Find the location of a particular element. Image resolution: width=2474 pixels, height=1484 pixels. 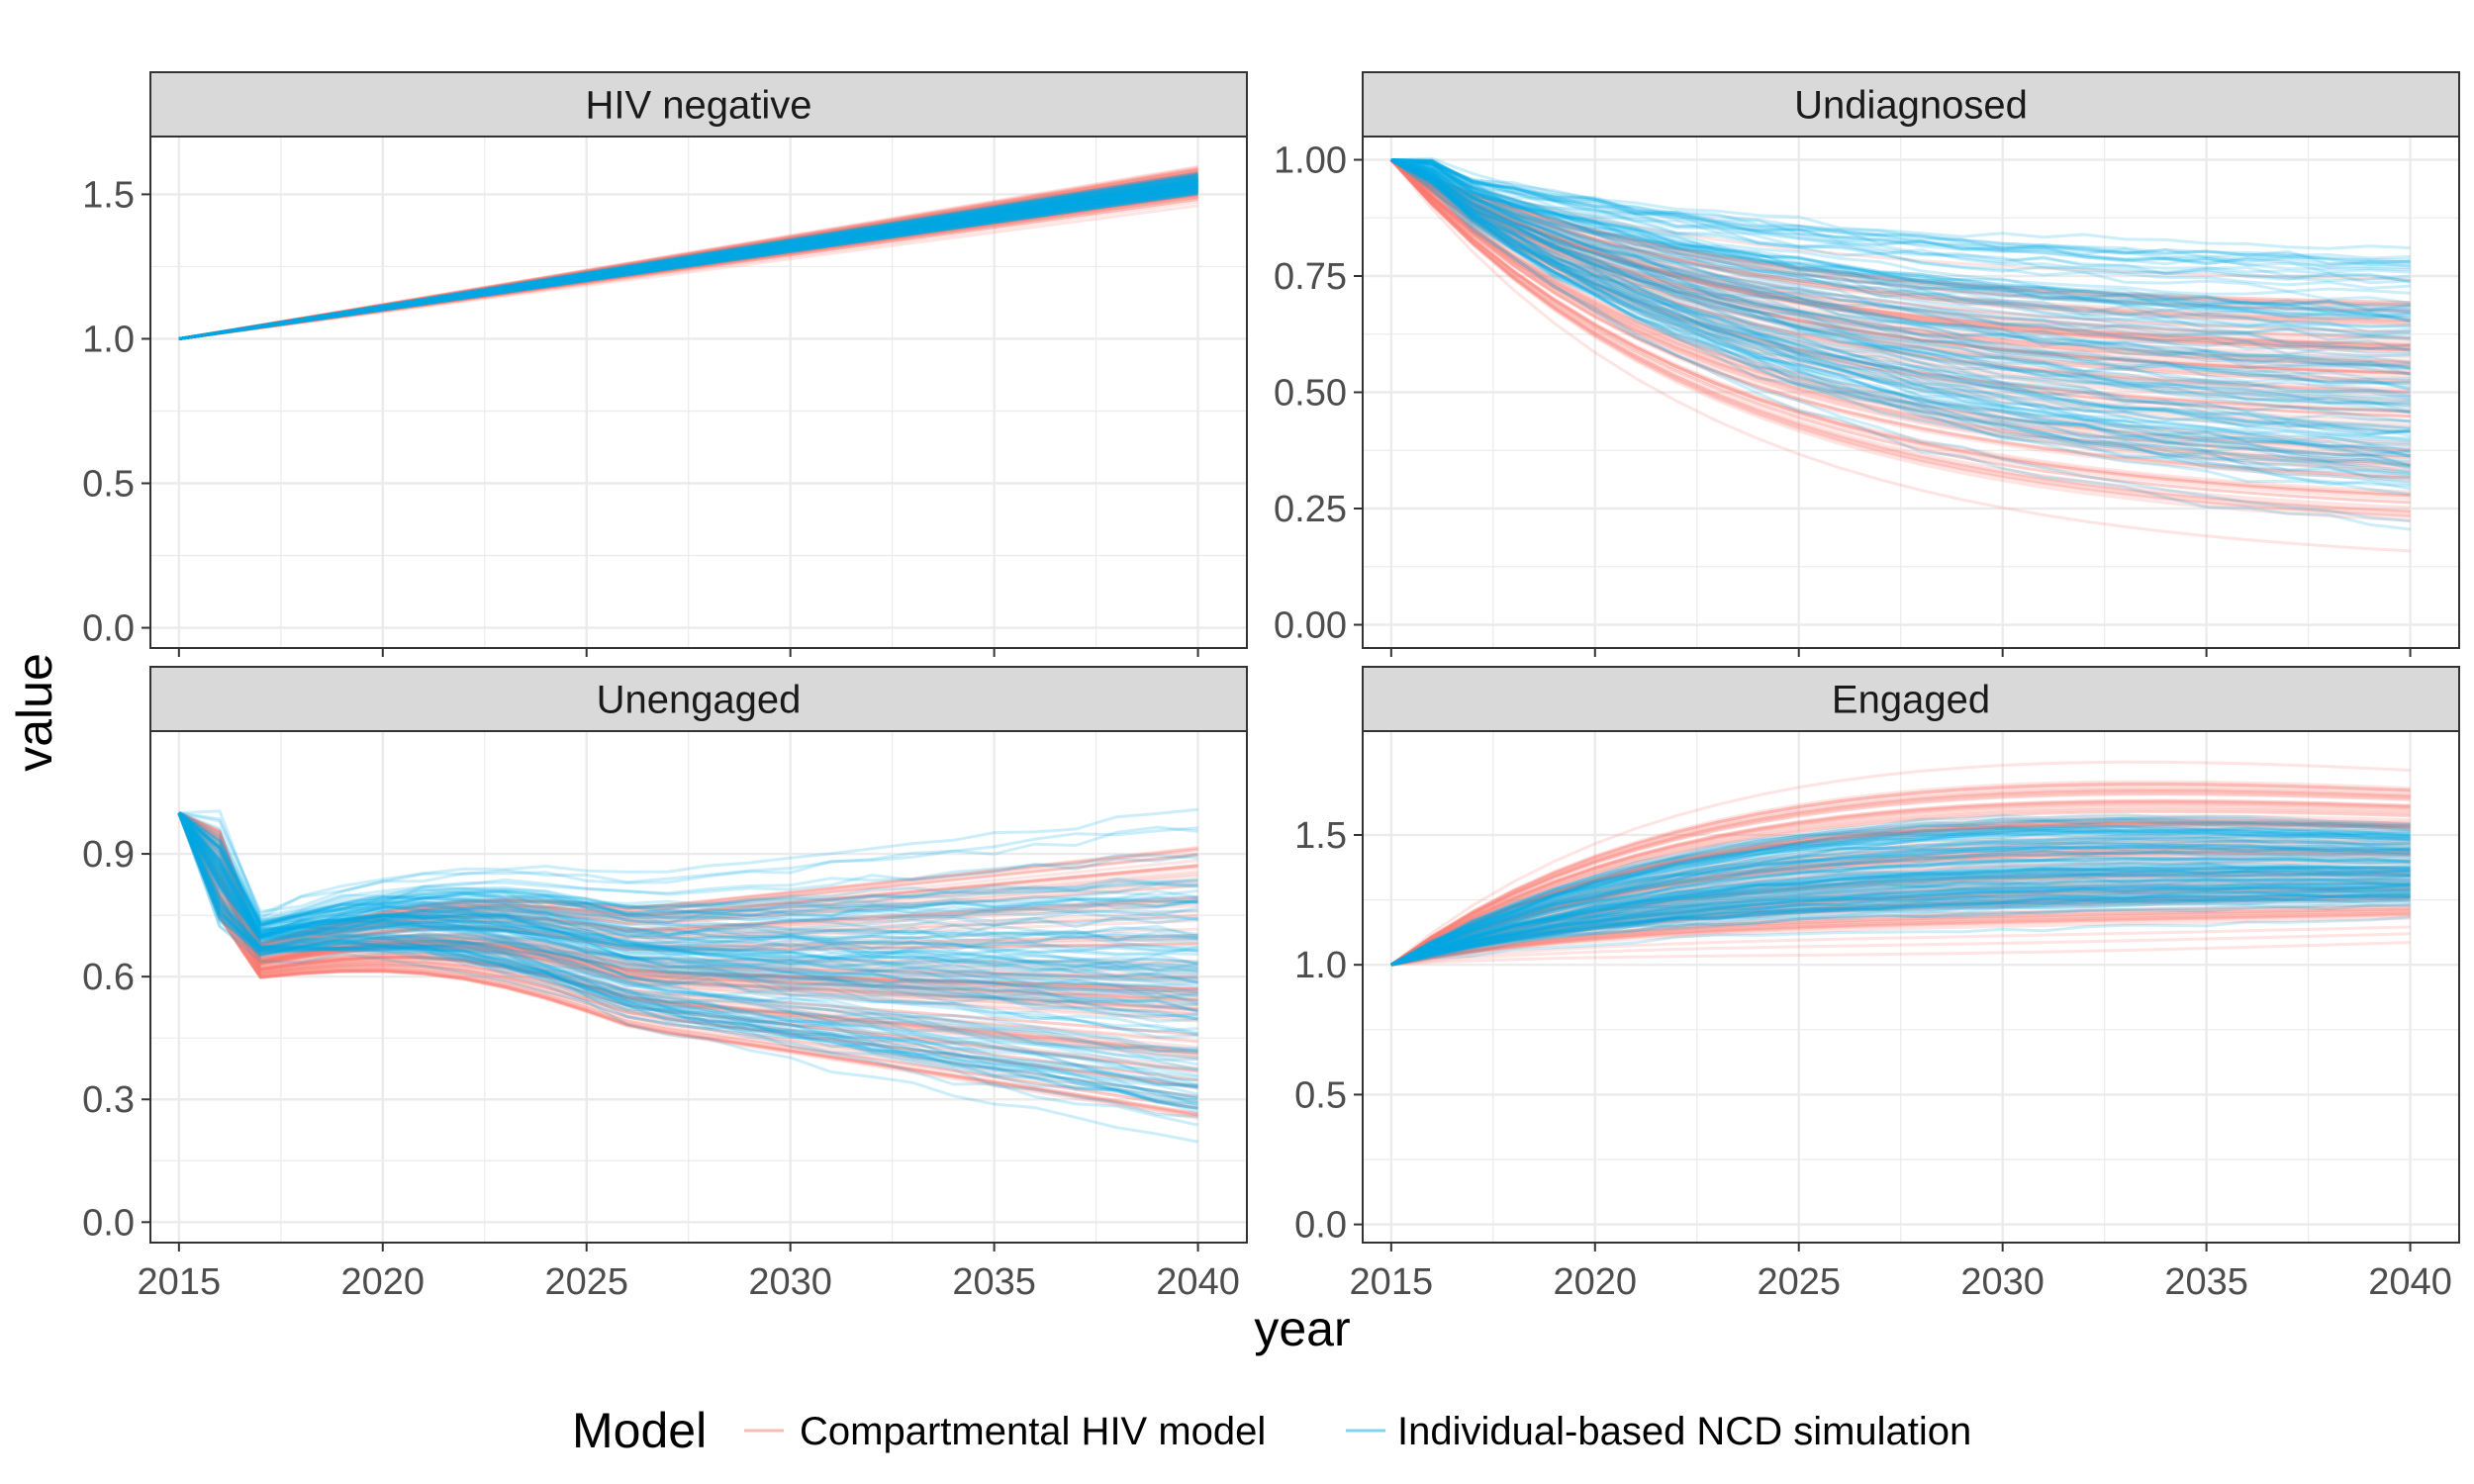

x-axis-unengaged: 2015 2020 2025 2030 2035 2040 is located at coordinates (689, 1273).